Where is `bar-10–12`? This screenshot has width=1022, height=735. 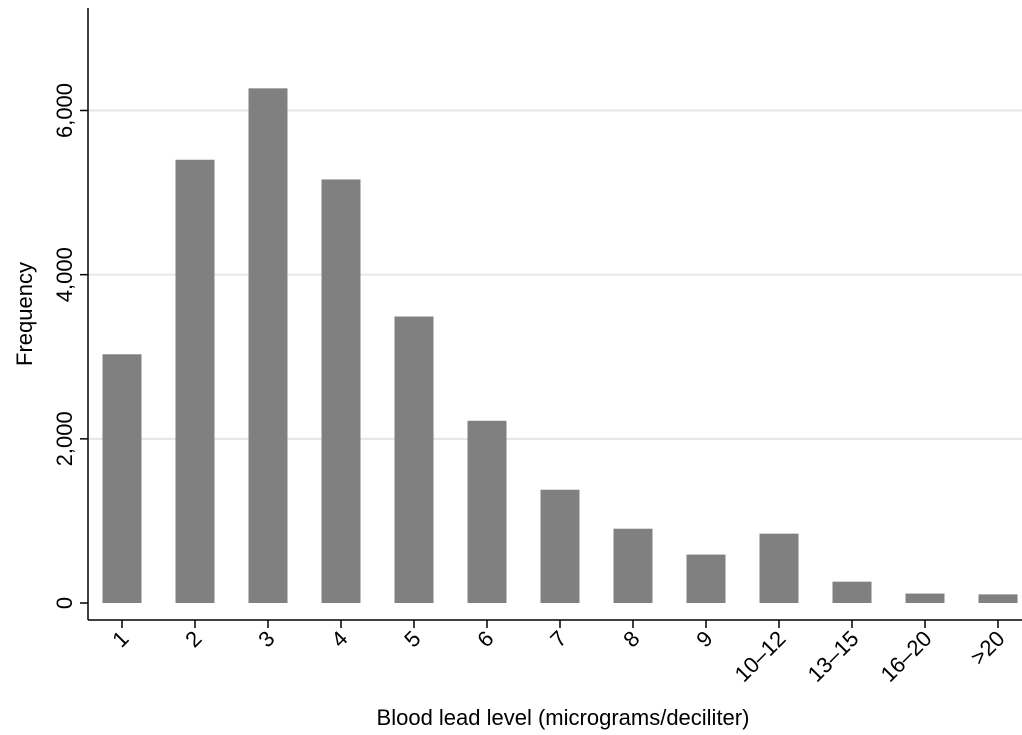 bar-10–12 is located at coordinates (779, 568).